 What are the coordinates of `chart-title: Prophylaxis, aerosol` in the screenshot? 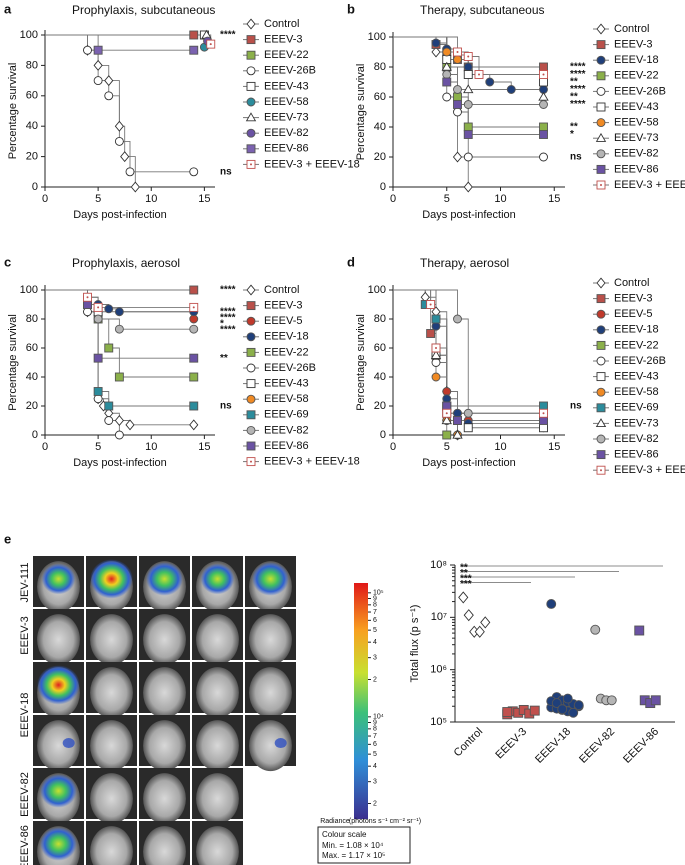 It's located at (126, 263).